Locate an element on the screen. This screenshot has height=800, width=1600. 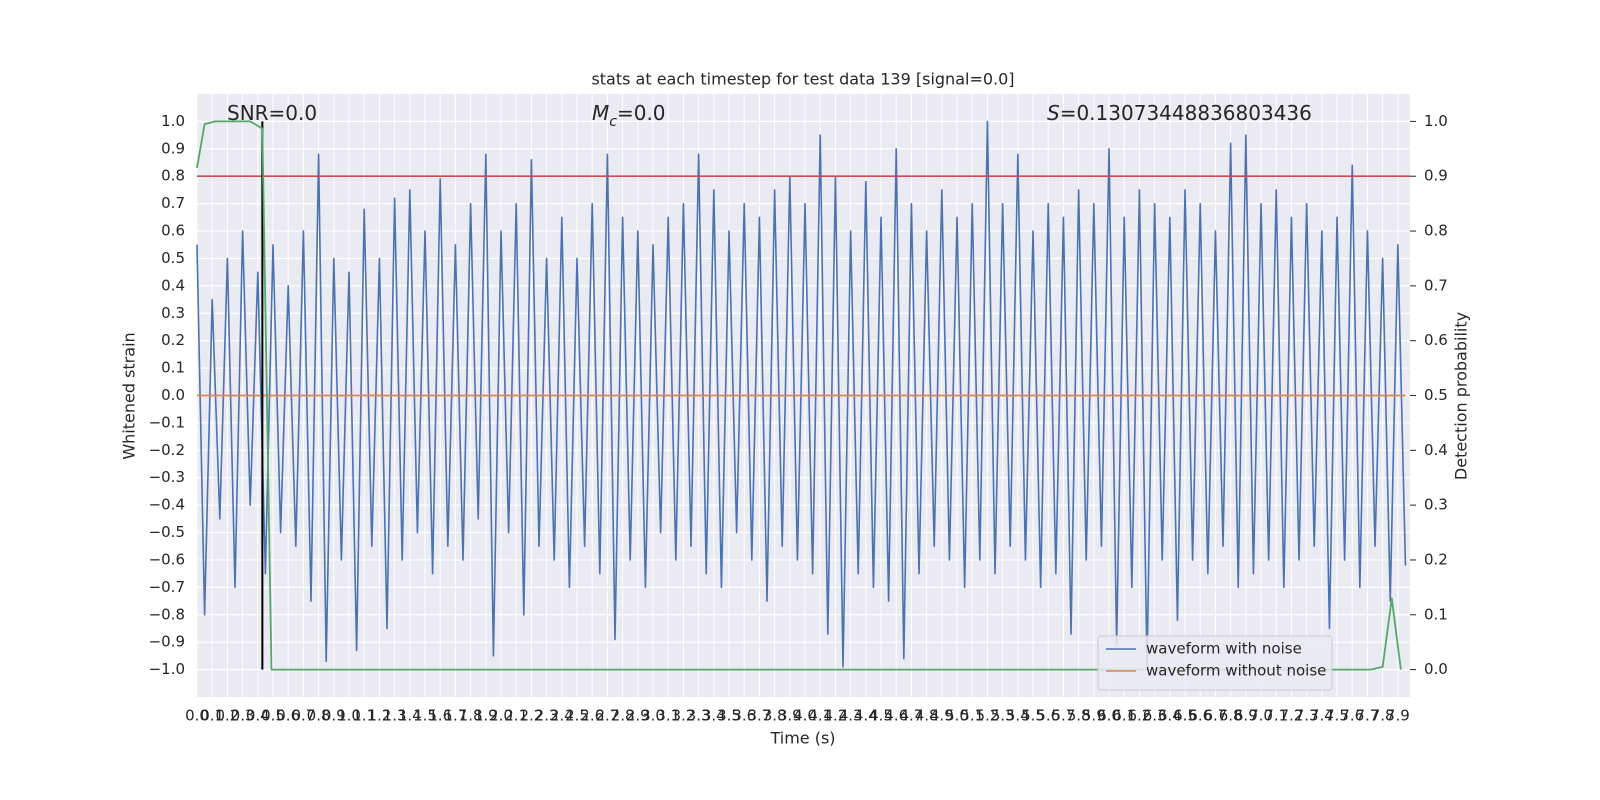
x-tick-label: 5.6 is located at coordinates (1048, 716).